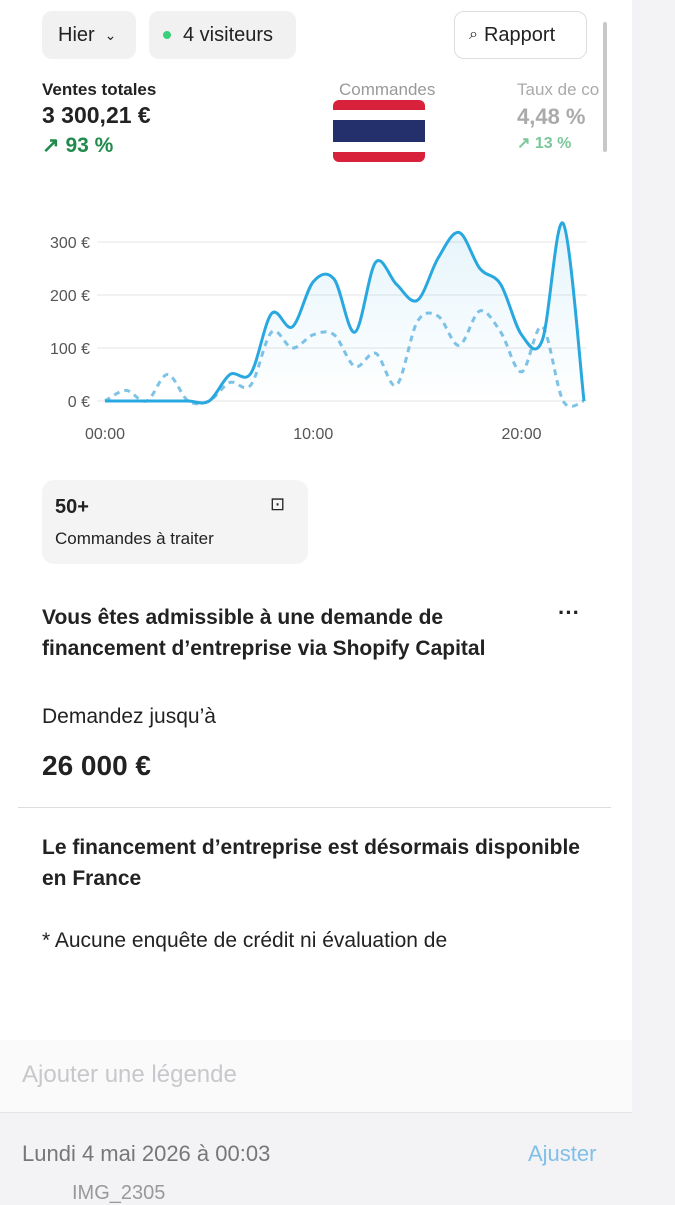  What do you see at coordinates (569, 612) in the screenshot?
I see `more-button: ···` at bounding box center [569, 612].